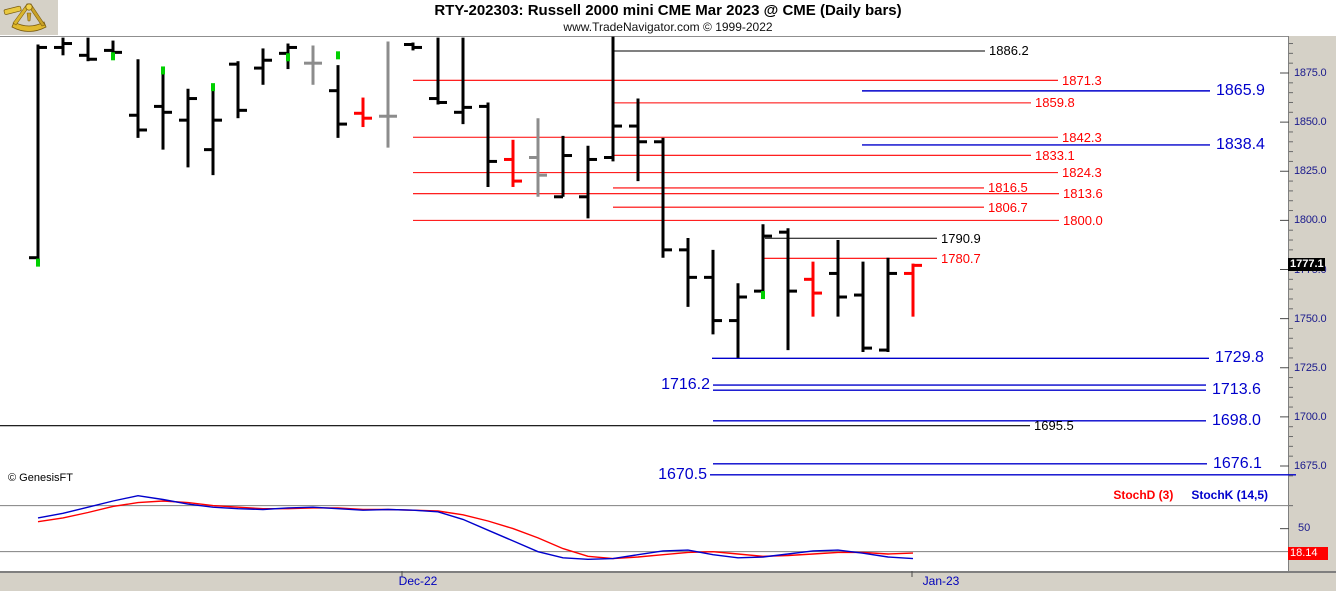 The image size is (1336, 591). I want to click on date-axis-label: Dec-22, so click(418, 581).